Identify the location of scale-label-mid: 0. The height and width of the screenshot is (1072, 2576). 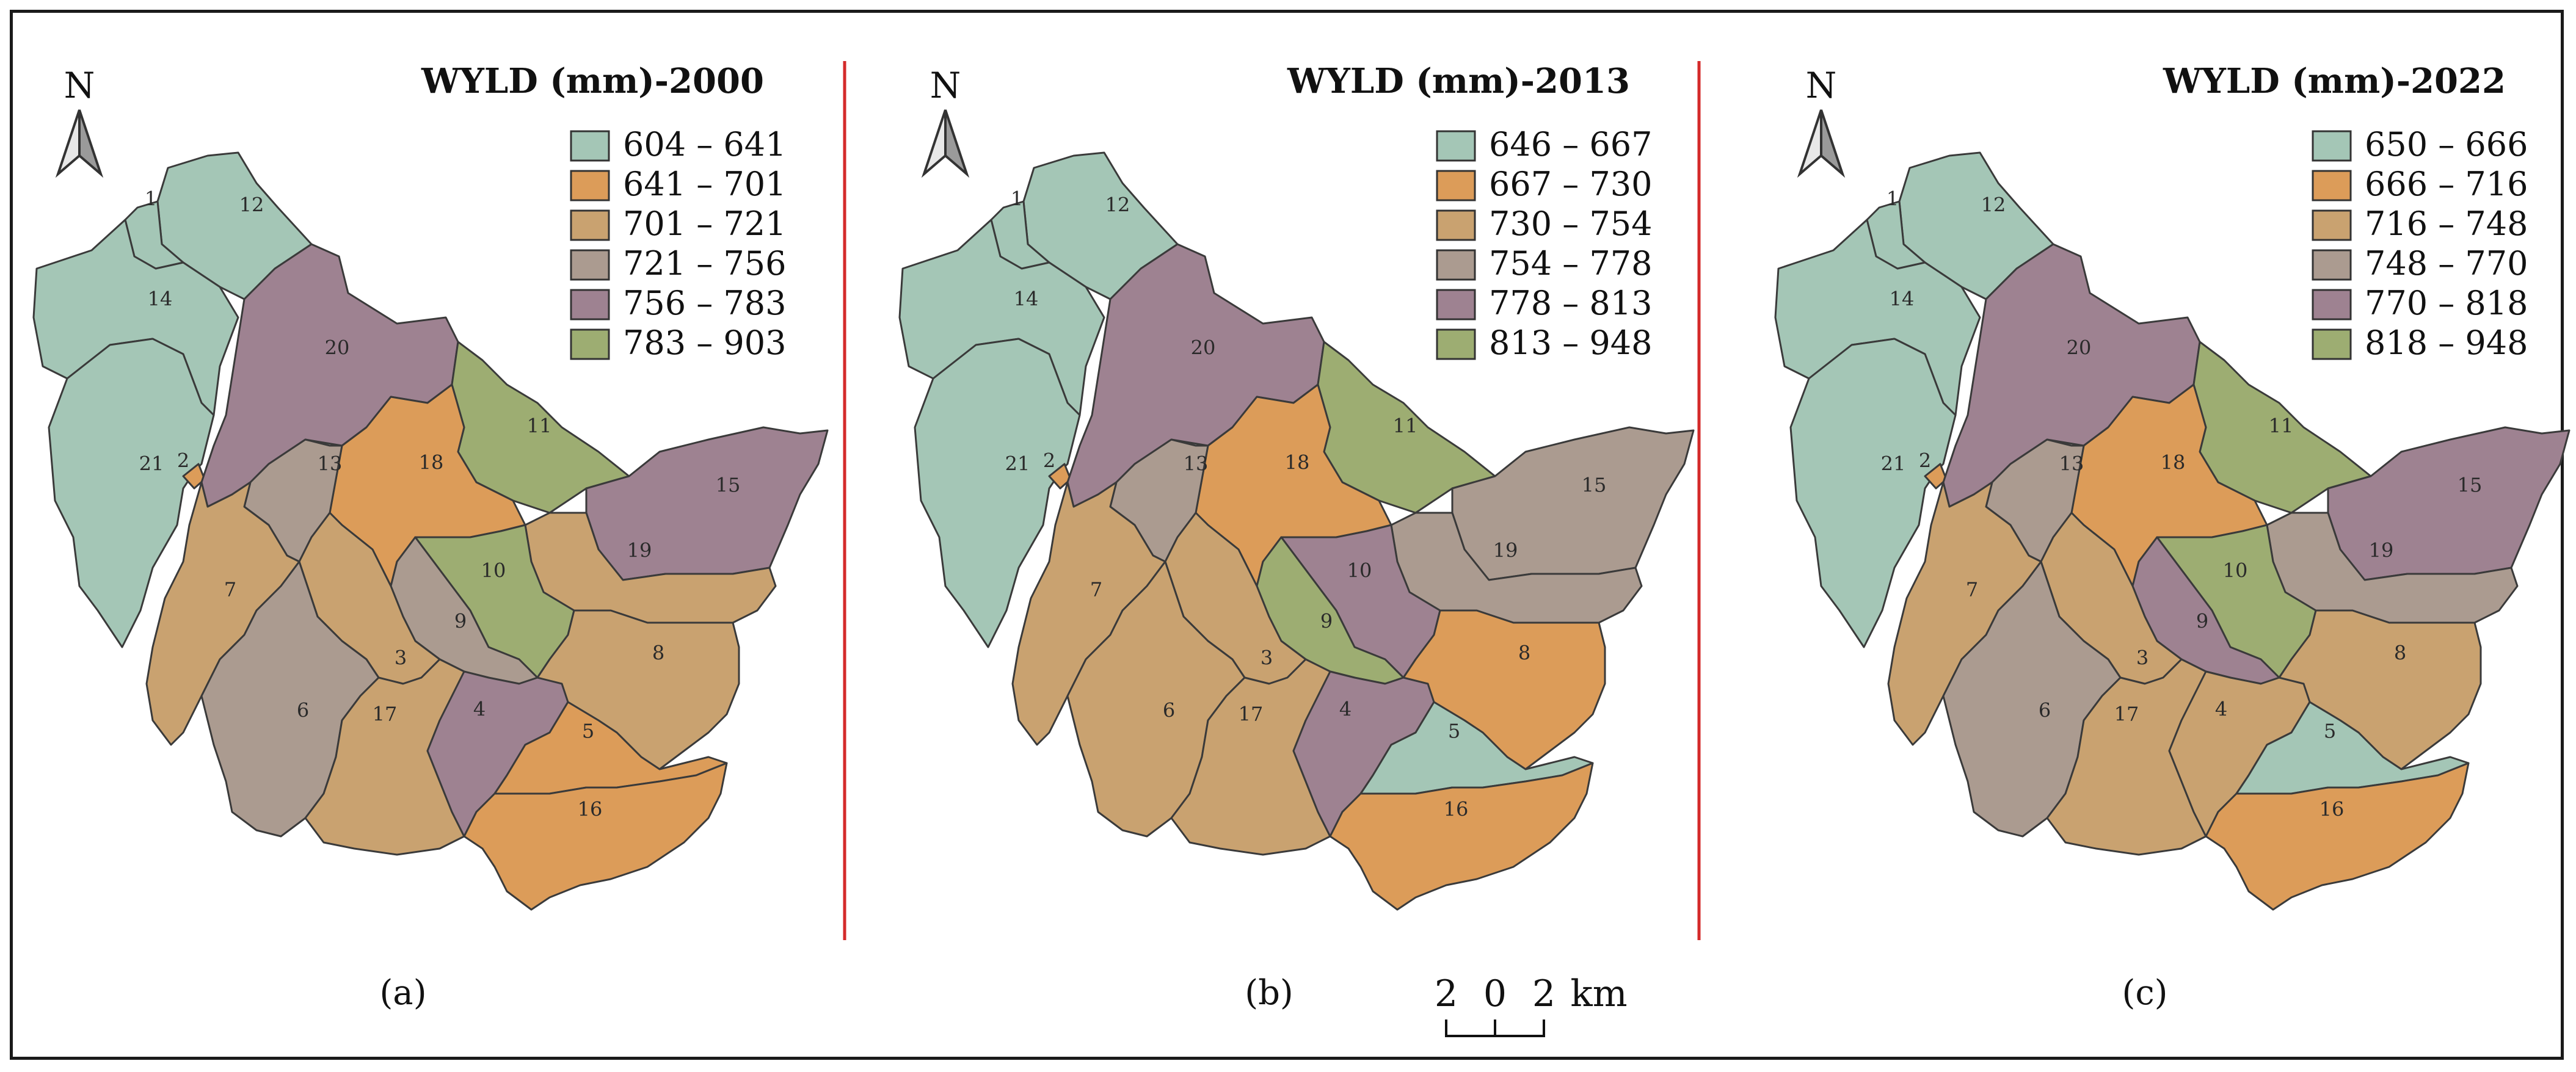
(1495, 993).